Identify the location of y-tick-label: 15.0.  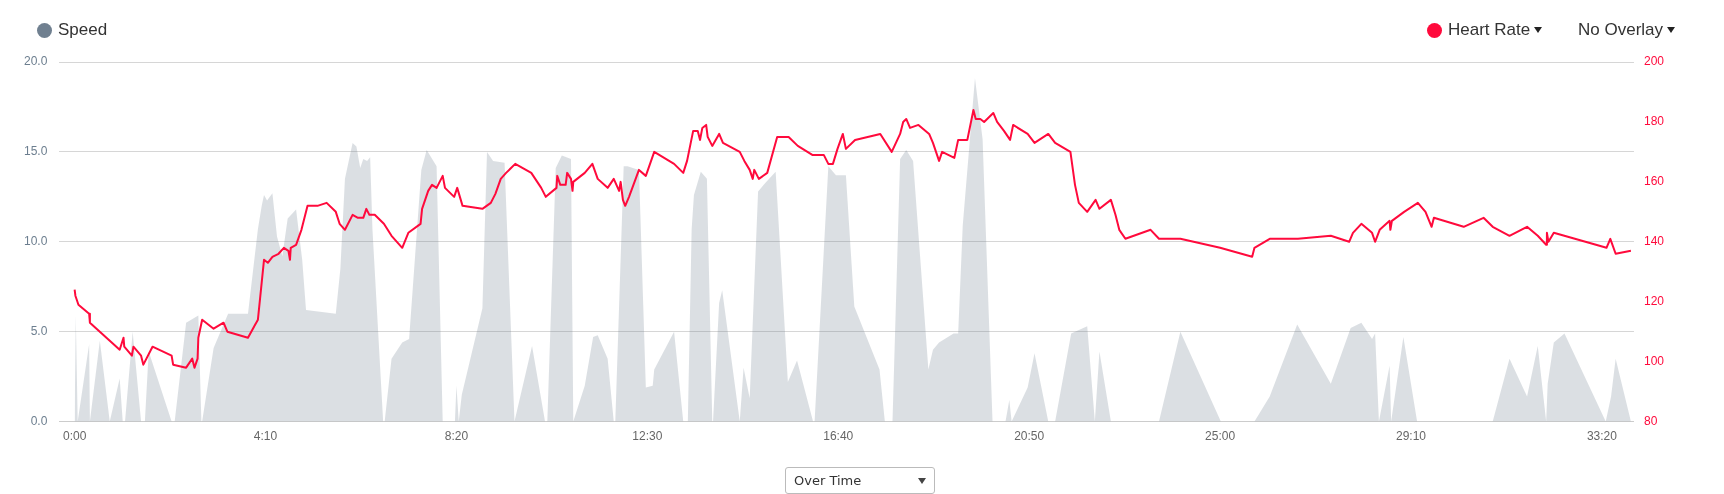
(36, 151).